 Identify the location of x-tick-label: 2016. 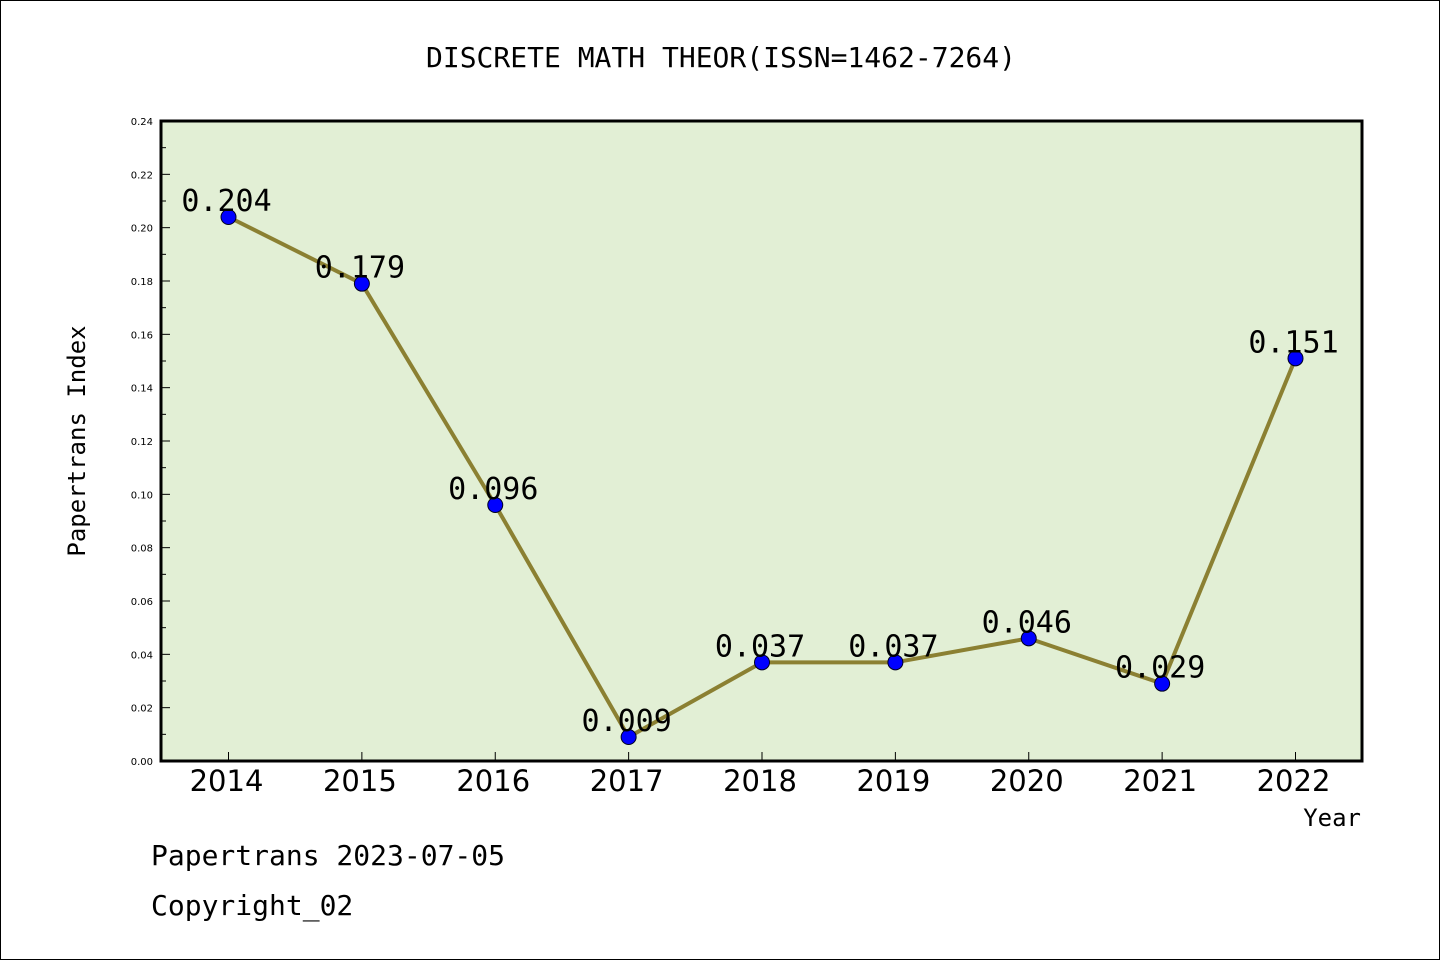
(493, 781).